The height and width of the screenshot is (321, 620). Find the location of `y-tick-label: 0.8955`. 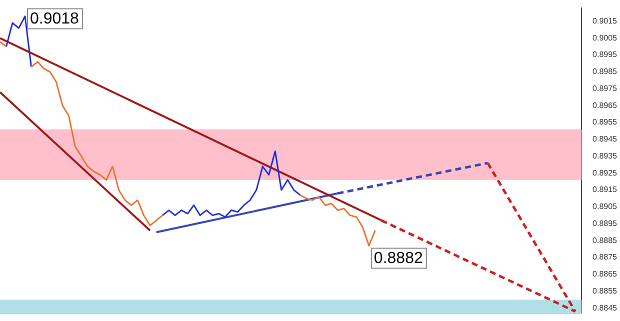

y-tick-label: 0.8955 is located at coordinates (605, 122).